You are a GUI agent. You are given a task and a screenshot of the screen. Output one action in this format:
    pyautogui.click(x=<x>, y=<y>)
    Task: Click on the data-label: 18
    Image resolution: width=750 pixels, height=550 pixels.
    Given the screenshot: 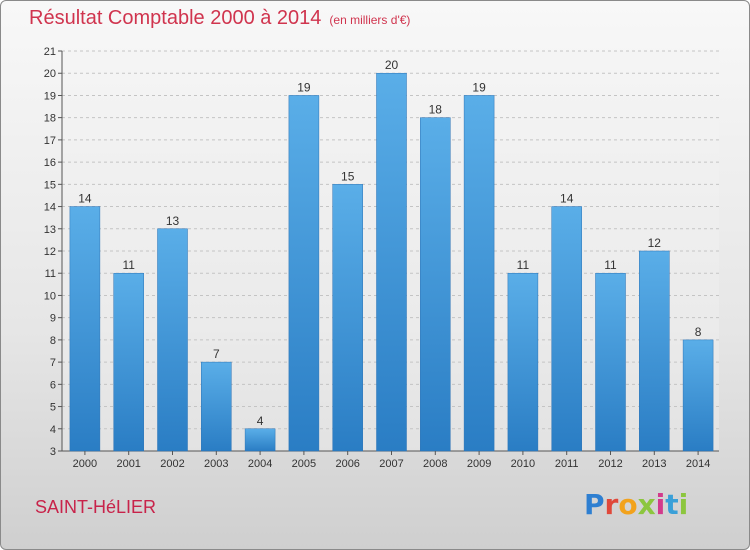 What is the action you would take?
    pyautogui.click(x=436, y=110)
    